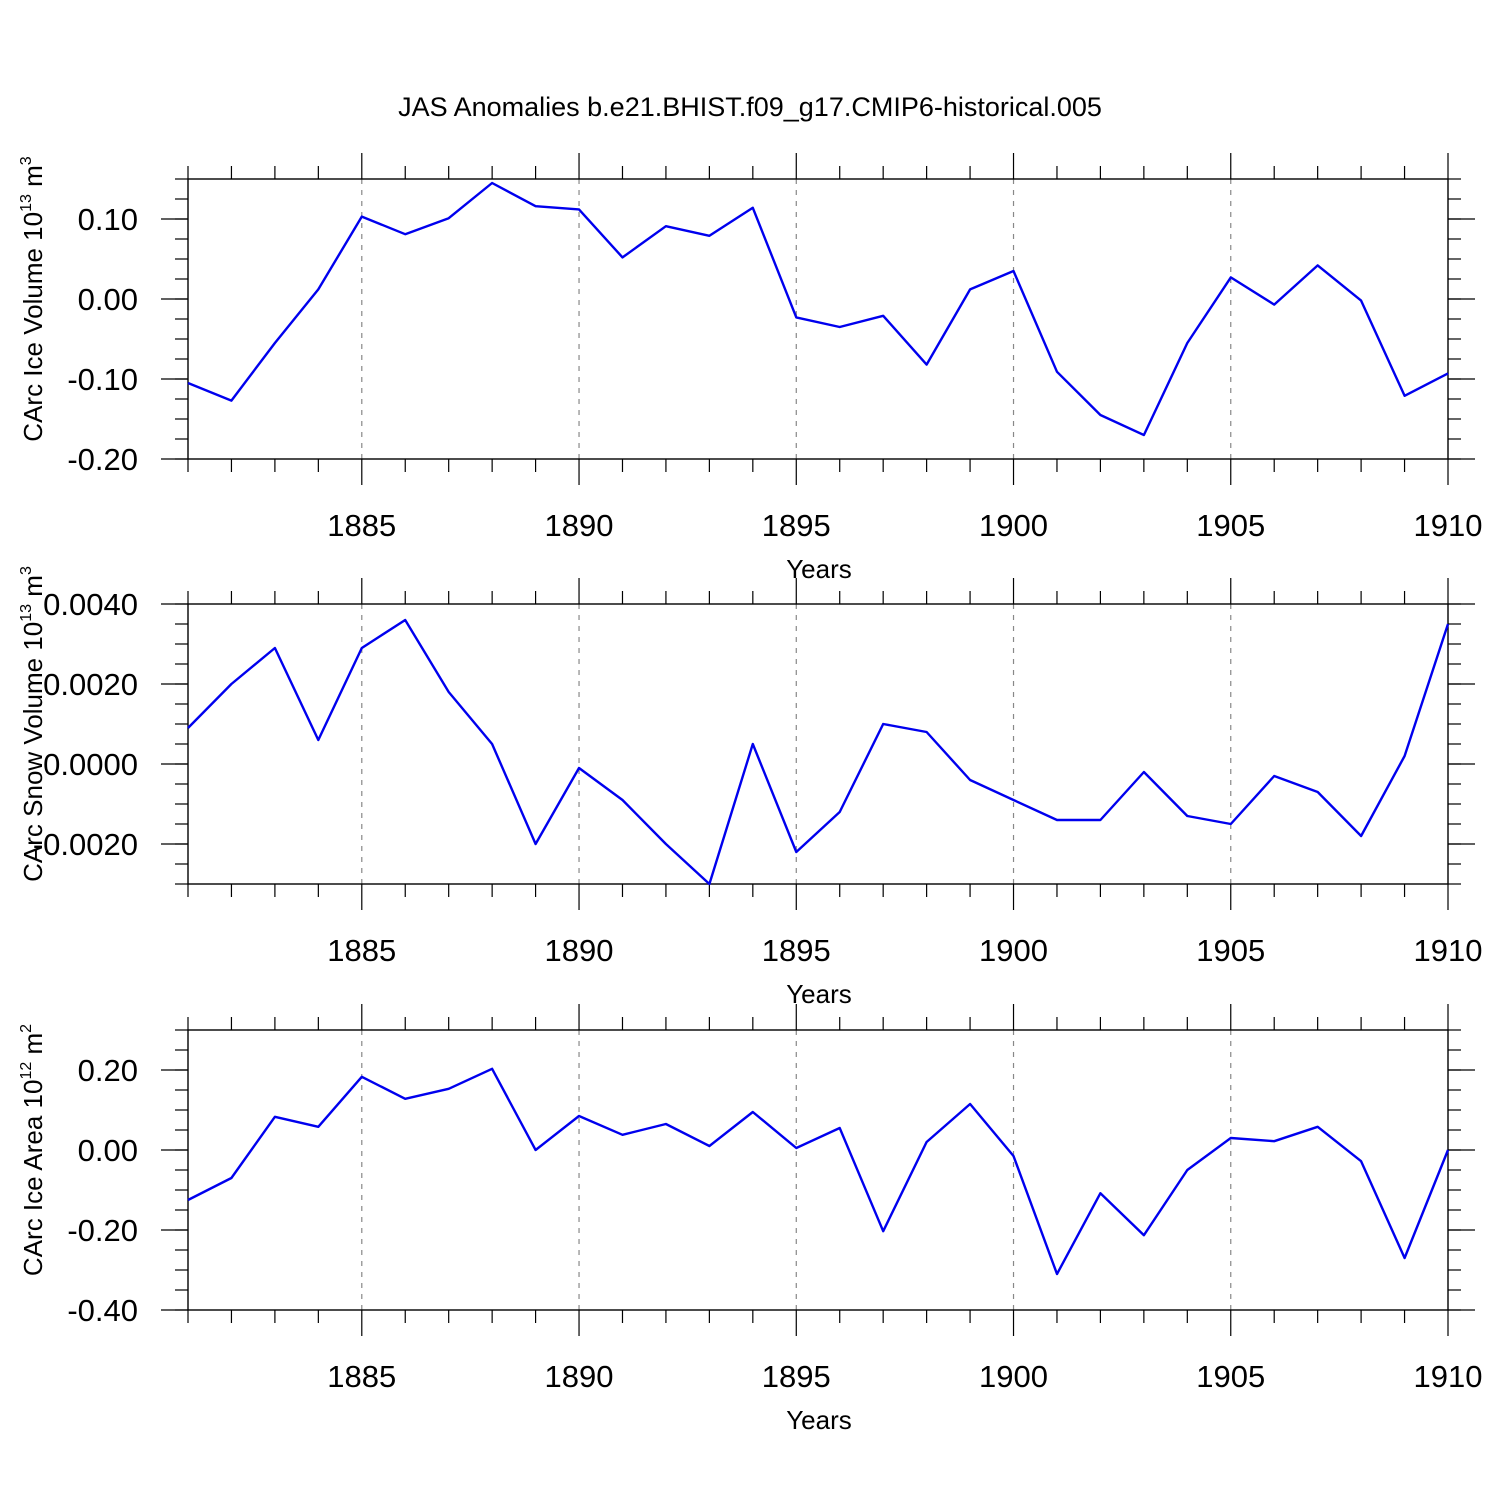 Image resolution: width=1500 pixels, height=1500 pixels. Describe the element at coordinates (361, 1376) in the screenshot. I see `x-tick-label-1885: 1885` at that location.